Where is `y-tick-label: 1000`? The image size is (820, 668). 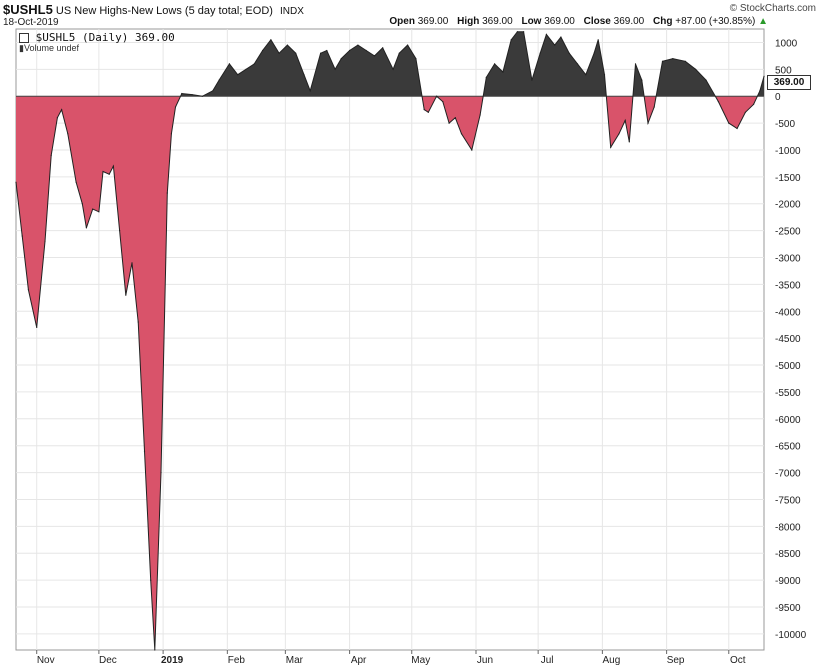 y-tick-label: 1000 is located at coordinates (786, 43).